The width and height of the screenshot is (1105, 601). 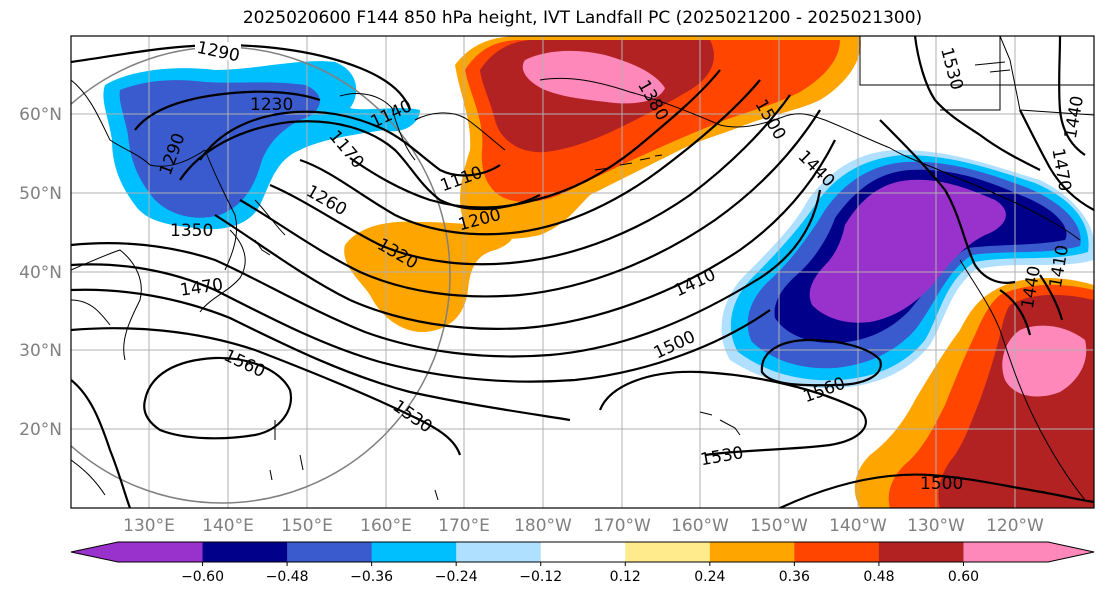 What do you see at coordinates (1044, 361) in the screenshot?
I see `ivt-positive-region-southeast-pink` at bounding box center [1044, 361].